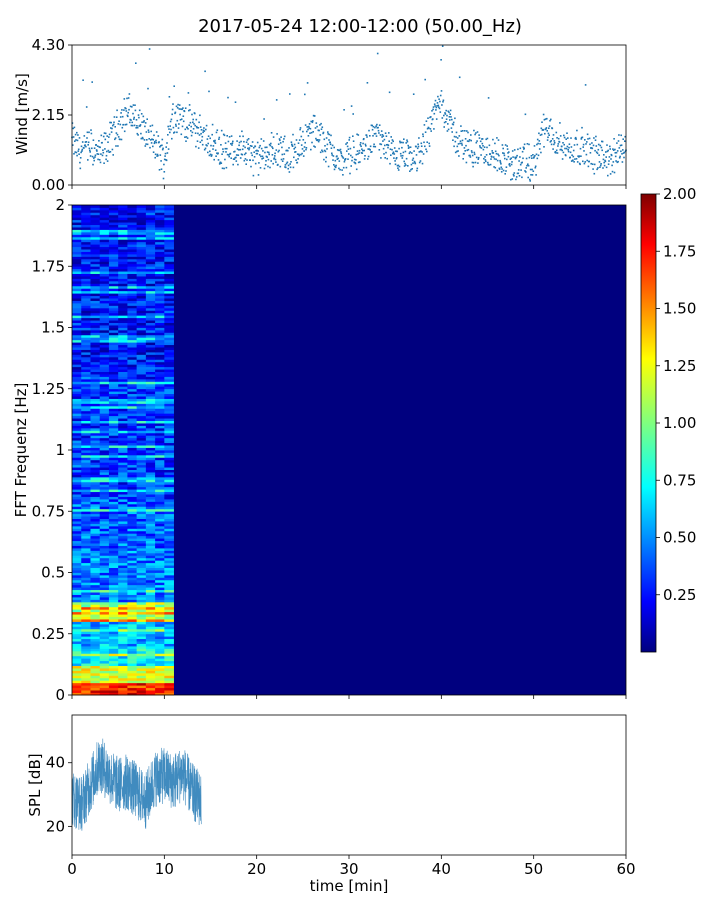  What do you see at coordinates (349, 113) in the screenshot?
I see `wind-scatter-points` at bounding box center [349, 113].